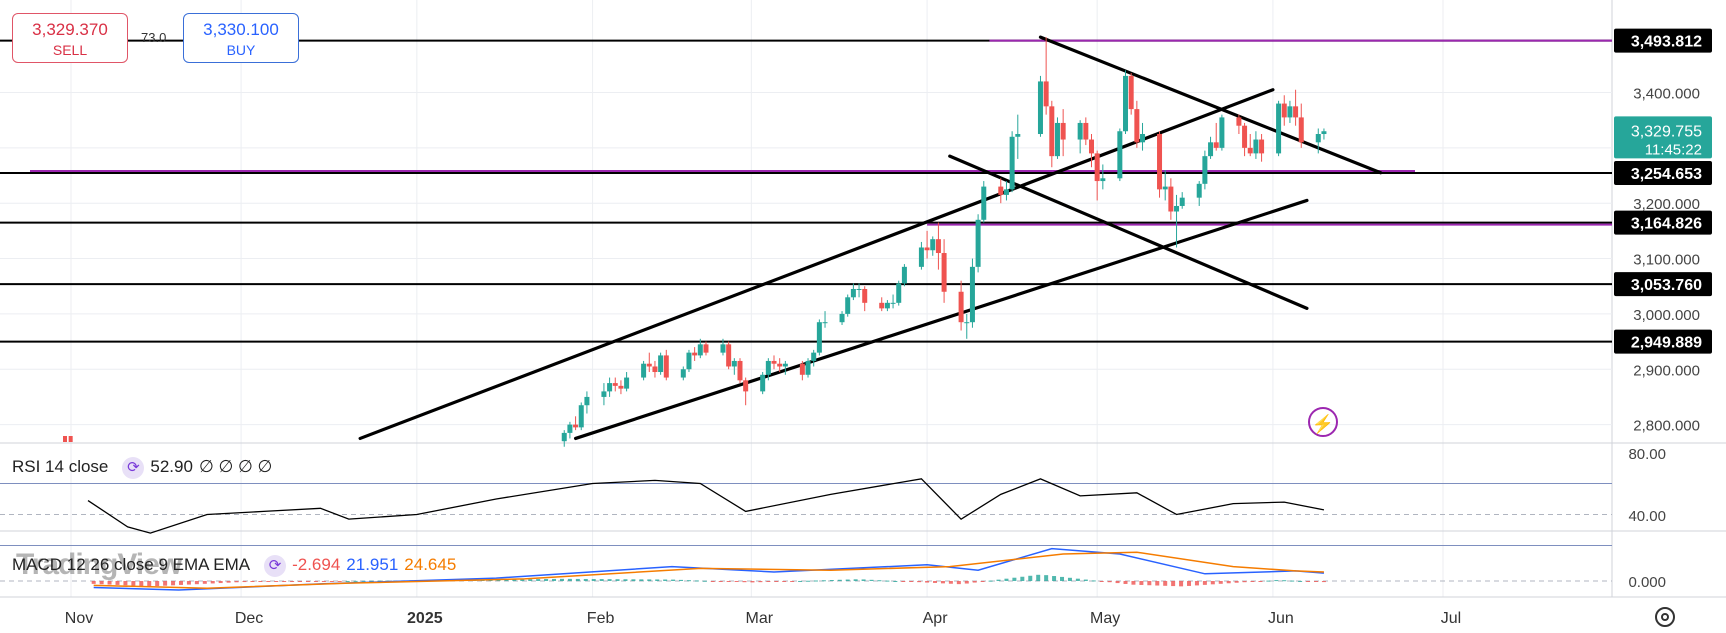 This screenshot has width=1726, height=633. Describe the element at coordinates (154, 37) in the screenshot. I see `spread-value: 73.0` at that location.